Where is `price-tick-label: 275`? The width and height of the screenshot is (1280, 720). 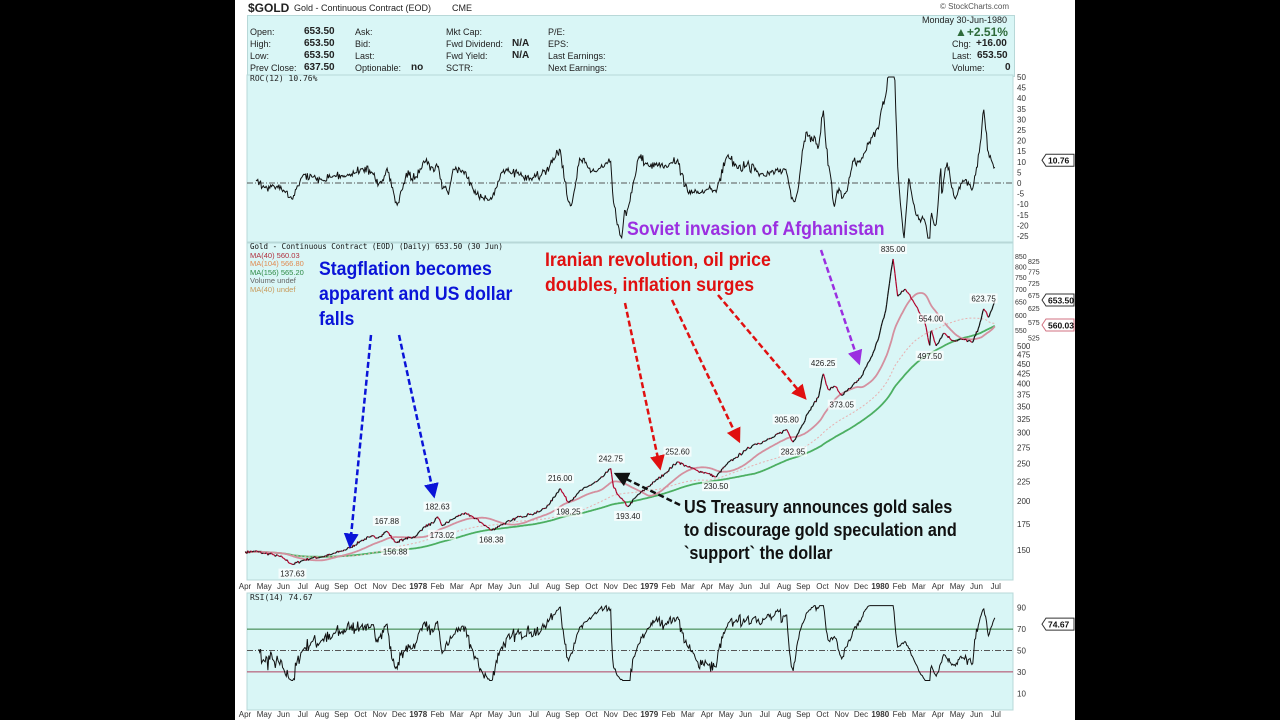
price-tick-label: 275 is located at coordinates (1024, 447).